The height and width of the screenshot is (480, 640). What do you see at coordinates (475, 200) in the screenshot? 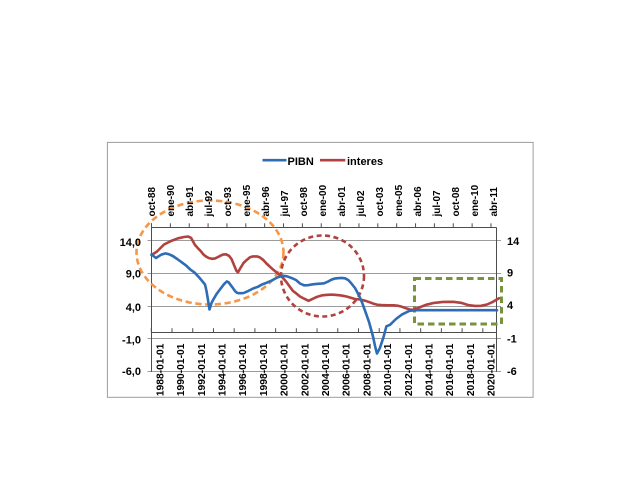
I see `svg-text: ene-10` at bounding box center [475, 200].